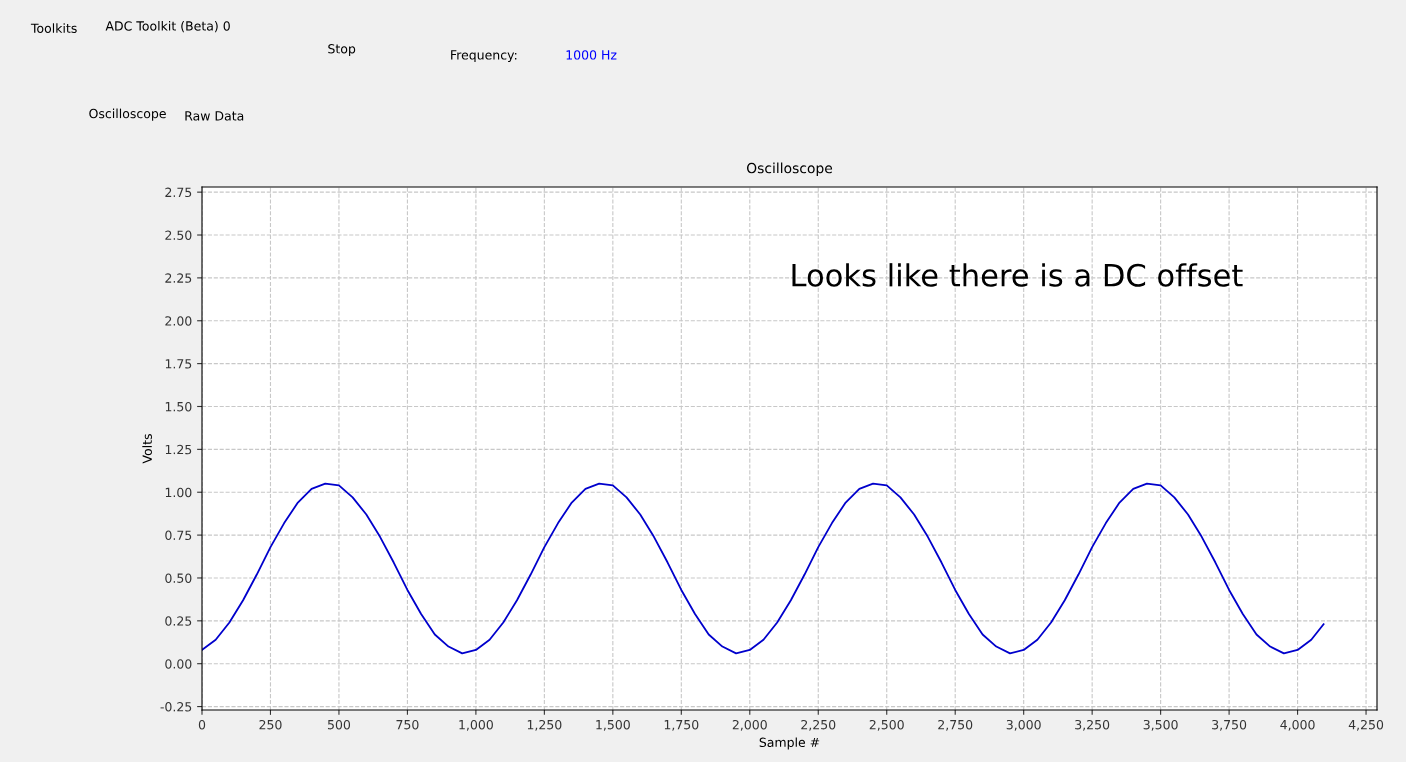  What do you see at coordinates (147, 449) in the screenshot?
I see `y-axis-title: Volts` at bounding box center [147, 449].